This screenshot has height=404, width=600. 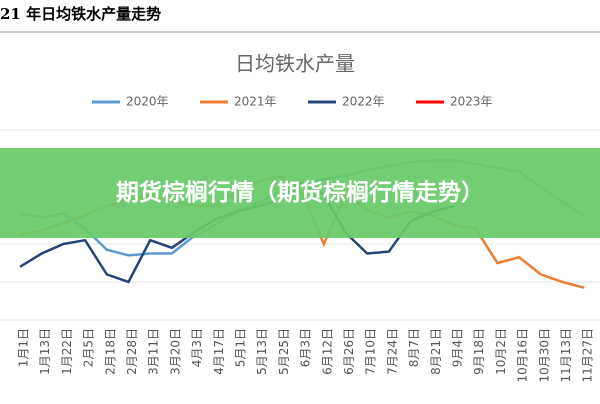 I want to click on x-tick-label: 4月3日, so click(x=197, y=347).